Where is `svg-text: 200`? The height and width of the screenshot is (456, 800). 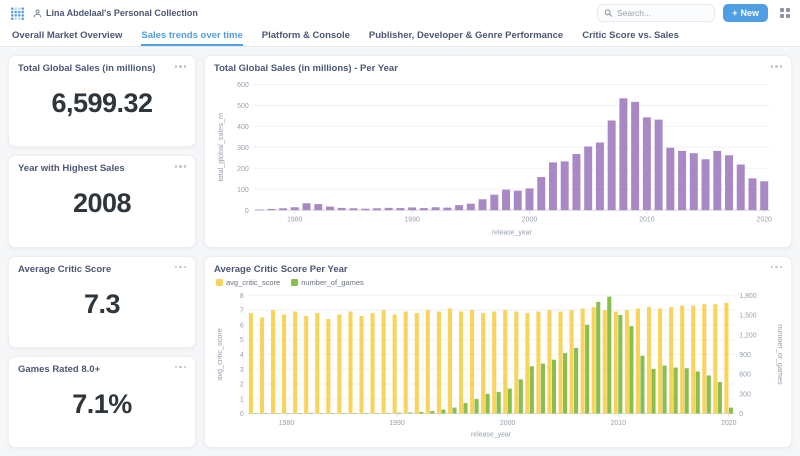 svg-text: 200 is located at coordinates (243, 169).